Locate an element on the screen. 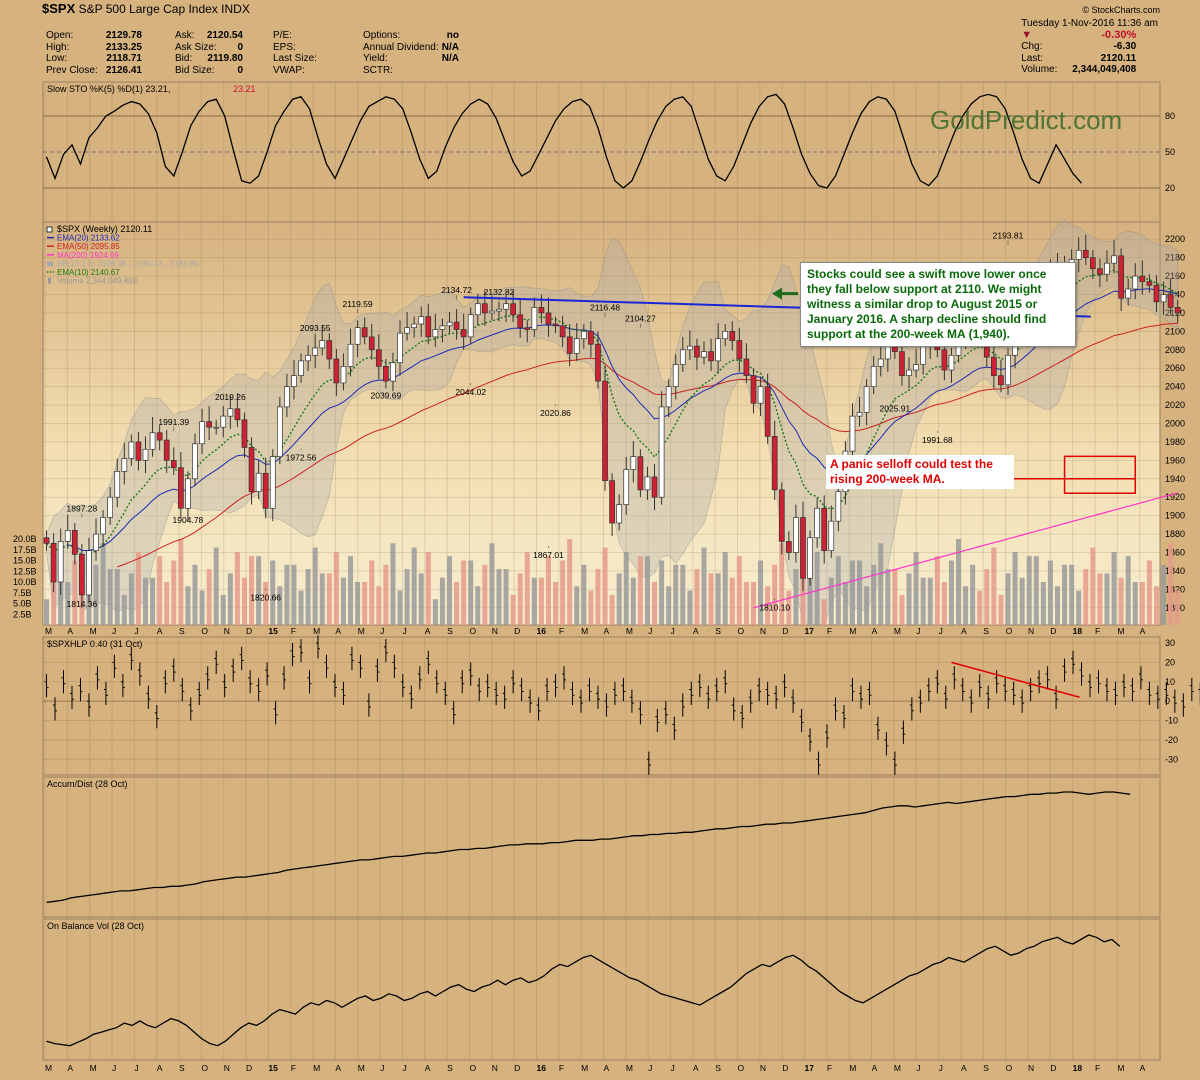  price-y-tick-label: 1800 is located at coordinates (1175, 608).